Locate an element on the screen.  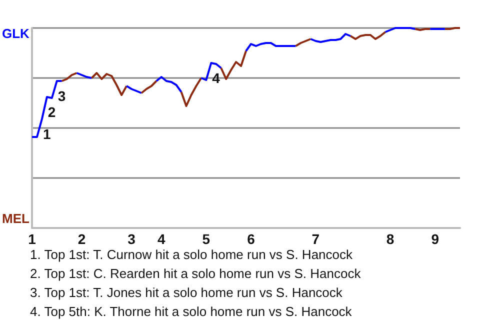
x-tick-label: 1 is located at coordinates (32, 239).